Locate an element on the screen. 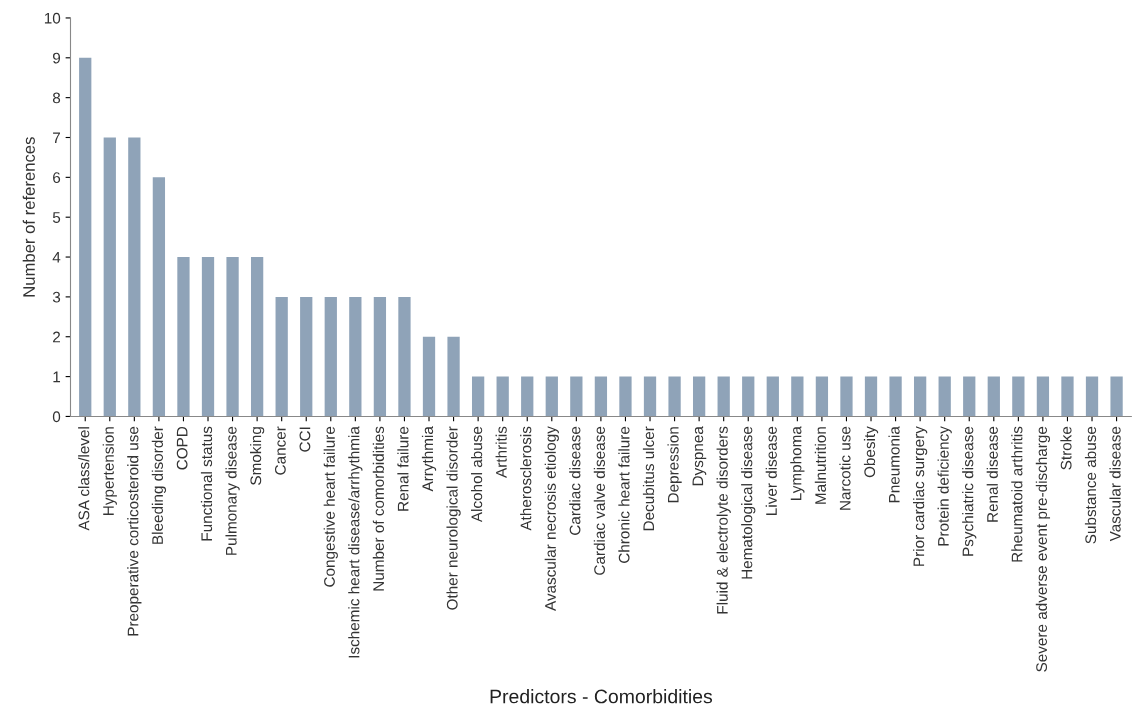 Image resolution: width=1137 pixels, height=718 pixels. x-tick-label: Ischemic heart disease/arrhythmia is located at coordinates (355, 542).